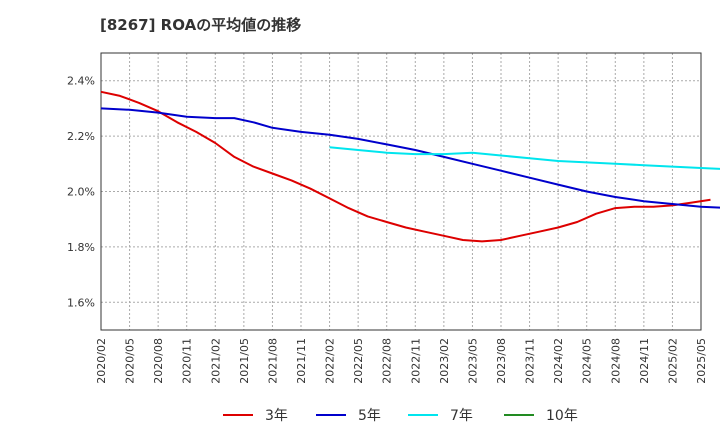 The image size is (720, 440). I want to click on x-tick-label: 2022/11, so click(415, 361).